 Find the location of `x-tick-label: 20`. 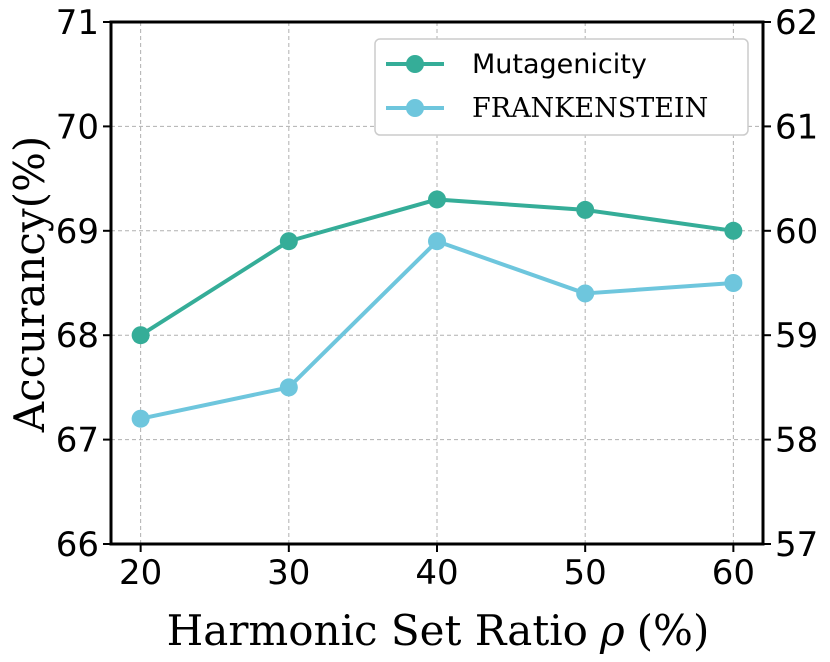

x-tick-label: 20 is located at coordinates (140, 573).